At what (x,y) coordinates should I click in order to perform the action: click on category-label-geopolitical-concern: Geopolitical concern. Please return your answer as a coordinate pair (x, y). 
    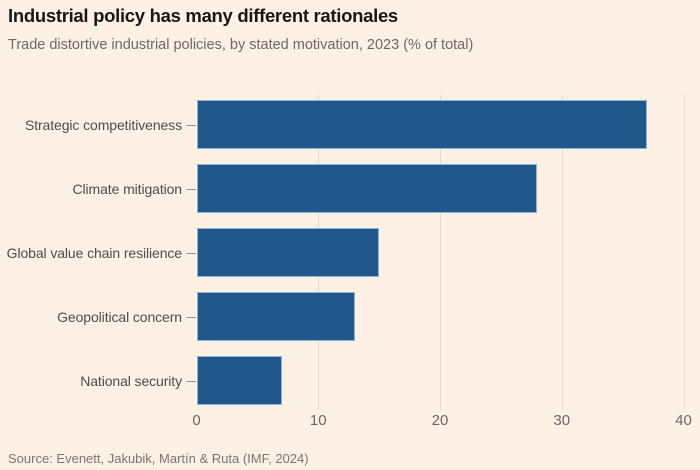
    Looking at the image, I should click on (119, 316).